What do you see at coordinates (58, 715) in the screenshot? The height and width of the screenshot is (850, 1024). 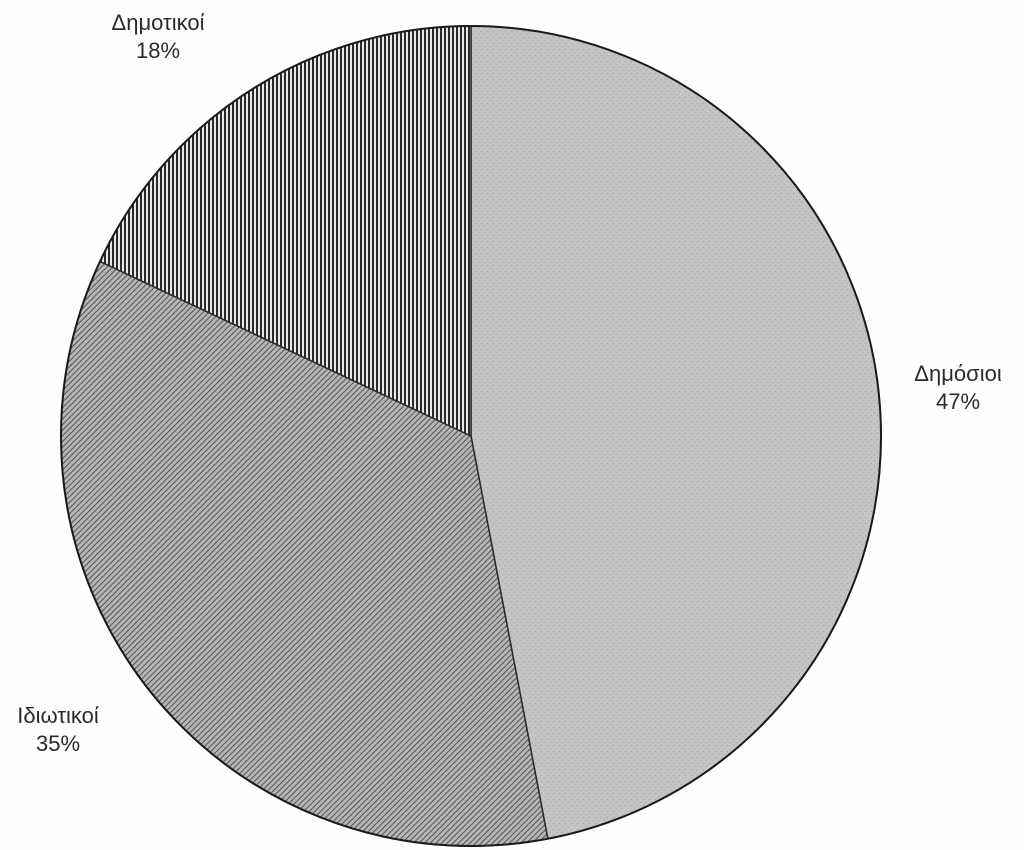 I see `slice-label-1: Ιδιωτικοί` at bounding box center [58, 715].